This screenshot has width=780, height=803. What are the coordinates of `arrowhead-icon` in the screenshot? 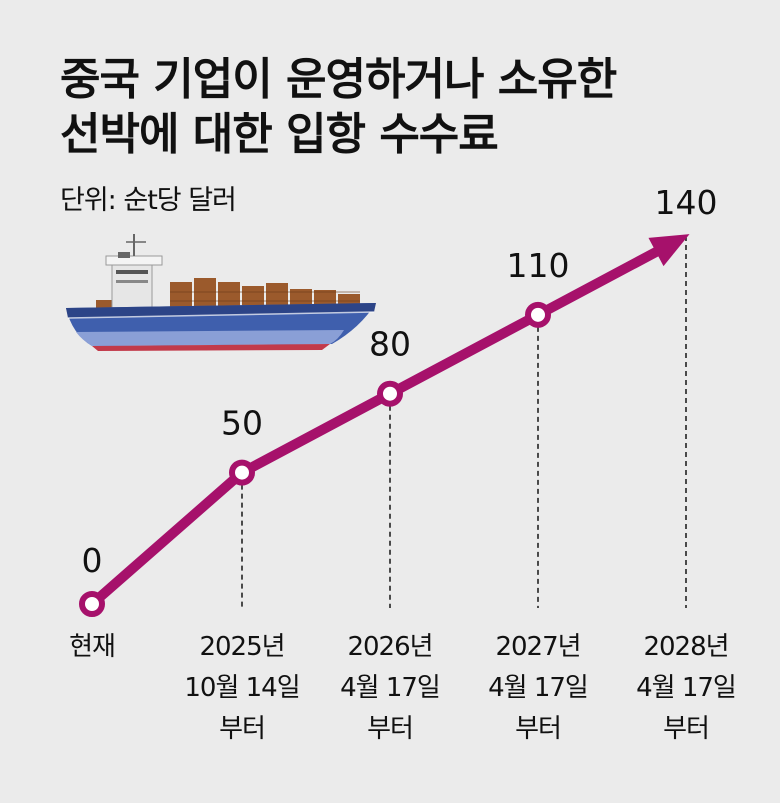 It's located at (669, 250).